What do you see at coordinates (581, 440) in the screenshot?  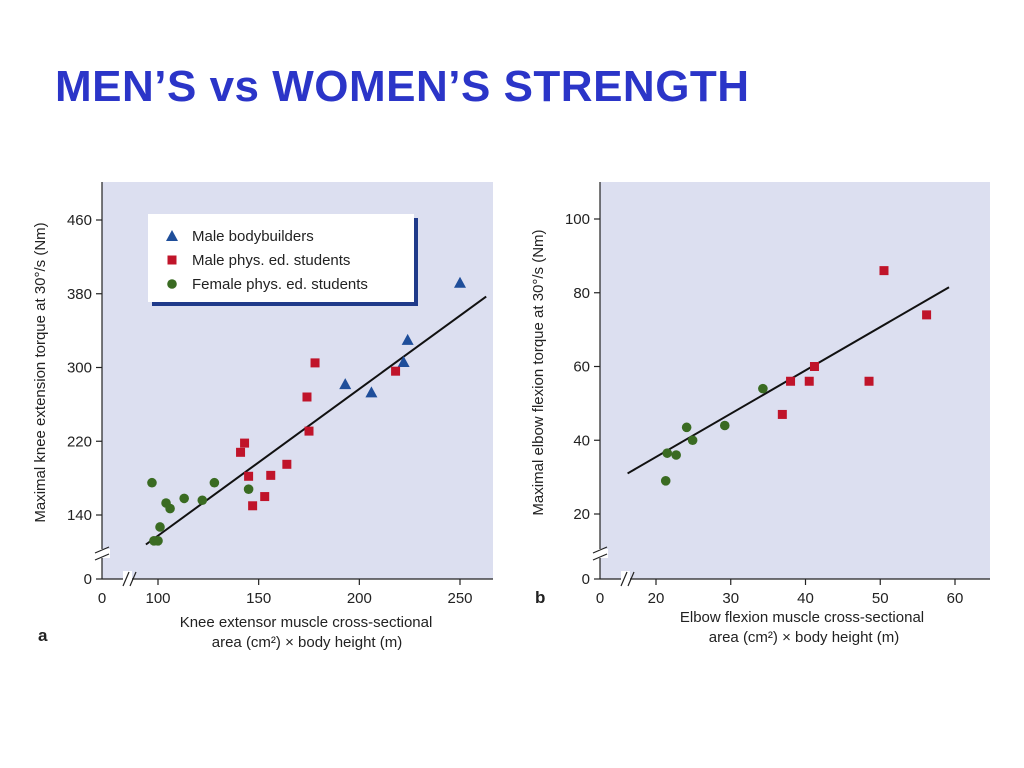 I see `y-tick-label: 40` at bounding box center [581, 440].